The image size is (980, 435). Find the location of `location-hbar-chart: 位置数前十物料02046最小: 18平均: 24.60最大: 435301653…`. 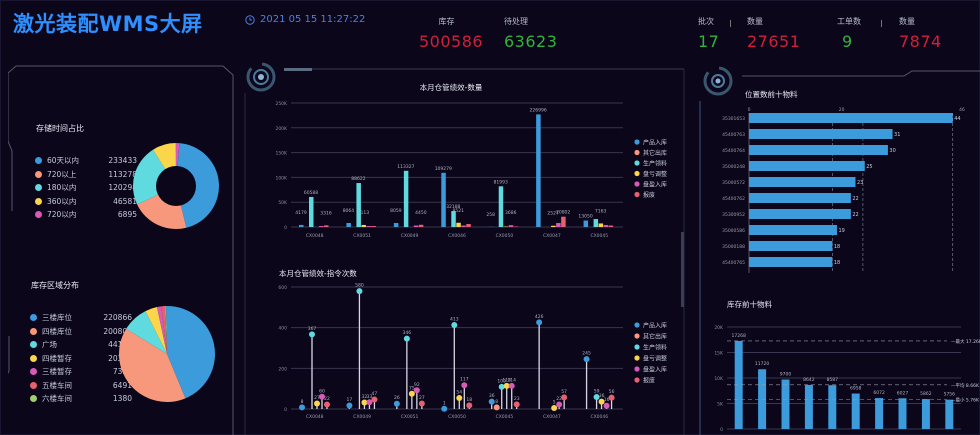

location-hbar-chart: 位置数前十物料02046最小: 18平均: 24.60最大: 435301653… is located at coordinates (839, 181).